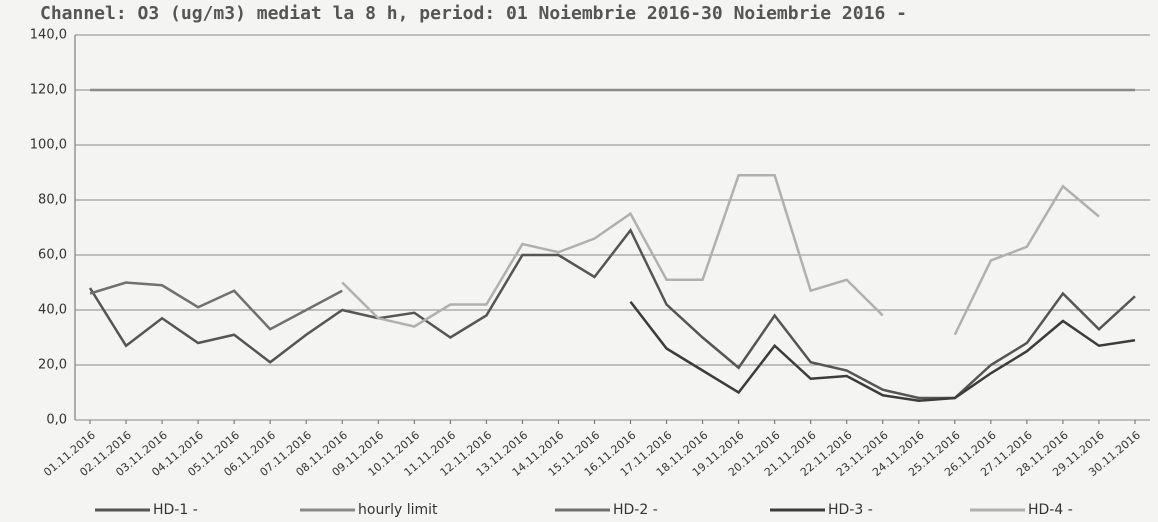  I want to click on y-tick-label: 120,0, so click(48, 90).